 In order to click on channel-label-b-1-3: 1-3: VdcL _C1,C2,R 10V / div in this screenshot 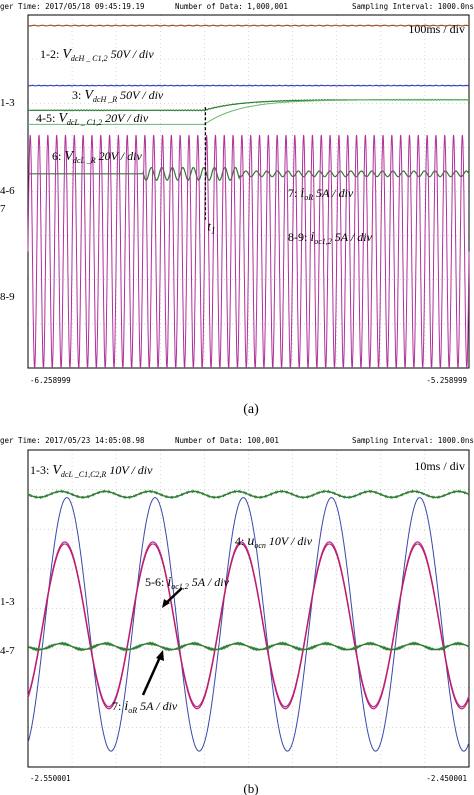, I will do `click(91, 471)`.